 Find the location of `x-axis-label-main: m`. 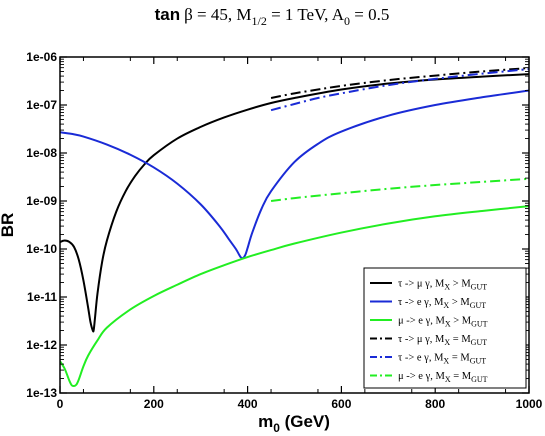

x-axis-label-main: m is located at coordinates (265, 421).